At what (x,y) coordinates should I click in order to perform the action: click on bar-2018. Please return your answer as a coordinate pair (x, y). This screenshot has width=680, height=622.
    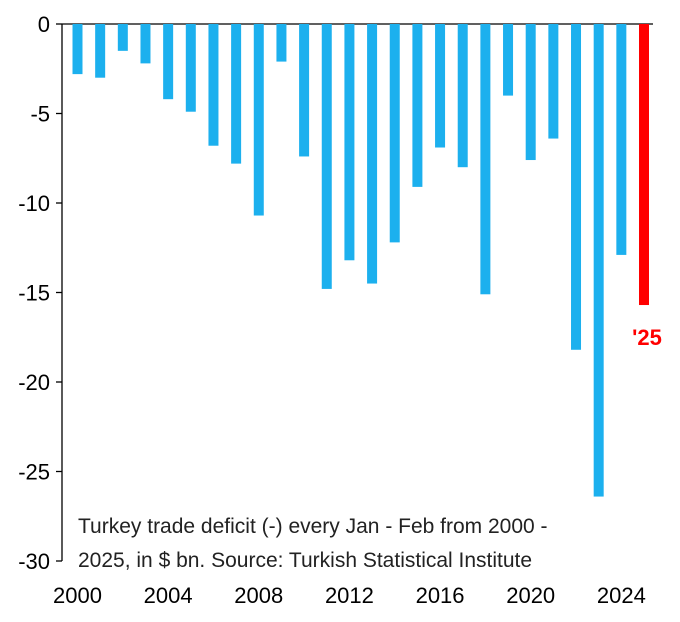
    Looking at the image, I should click on (485, 159).